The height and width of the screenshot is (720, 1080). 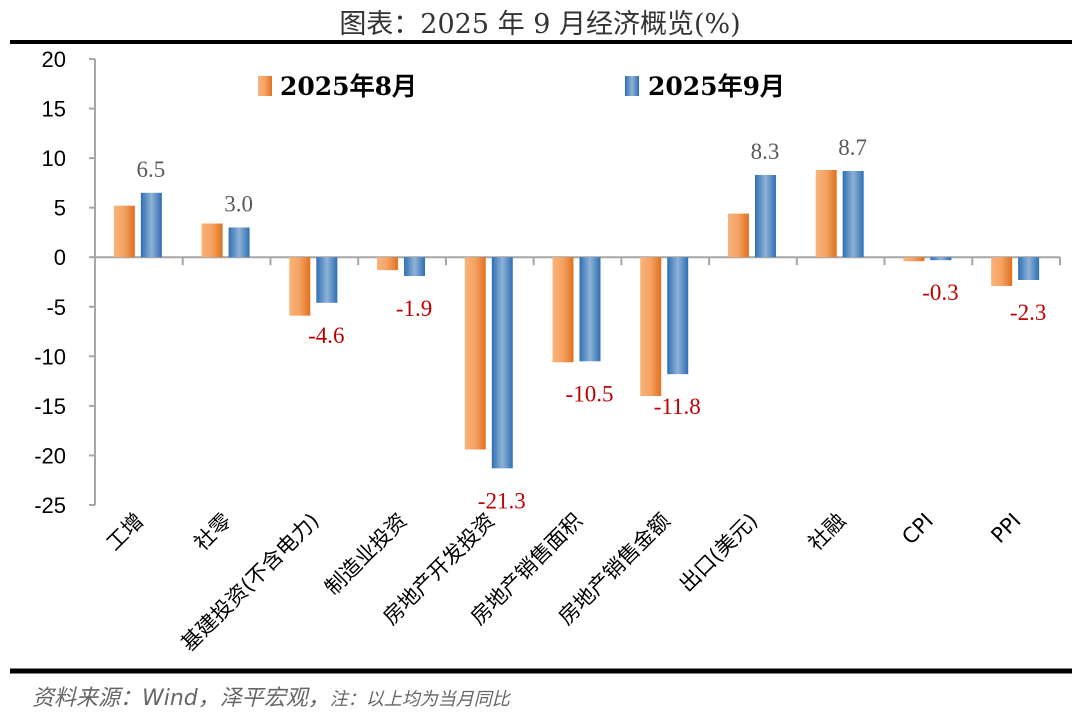 What do you see at coordinates (716, 86) in the screenshot?
I see `legend-label: 2025年9月` at bounding box center [716, 86].